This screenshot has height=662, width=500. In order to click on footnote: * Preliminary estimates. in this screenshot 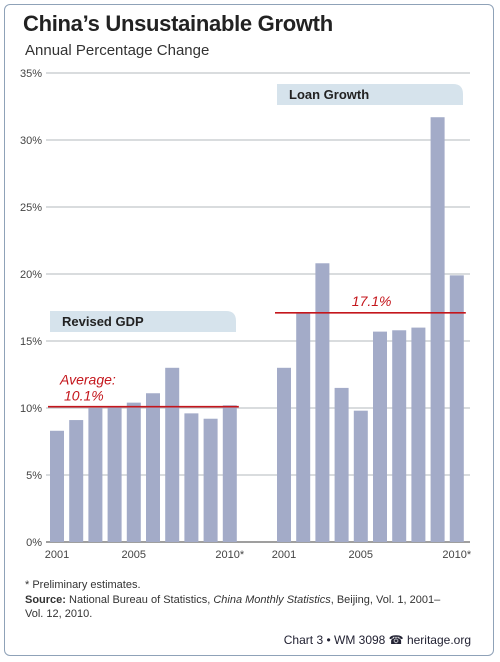, I will do `click(83, 585)`.